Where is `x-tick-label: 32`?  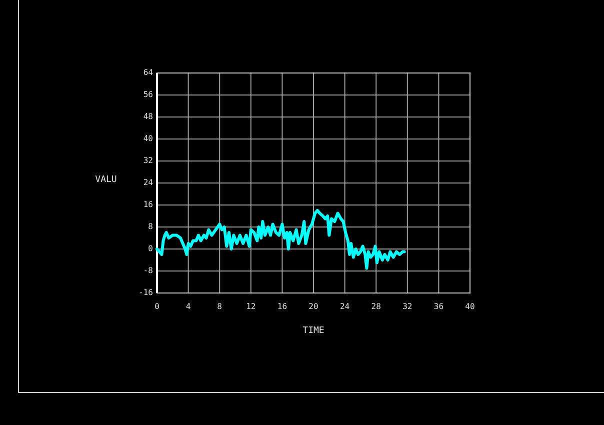 x-tick-label: 32 is located at coordinates (407, 306).